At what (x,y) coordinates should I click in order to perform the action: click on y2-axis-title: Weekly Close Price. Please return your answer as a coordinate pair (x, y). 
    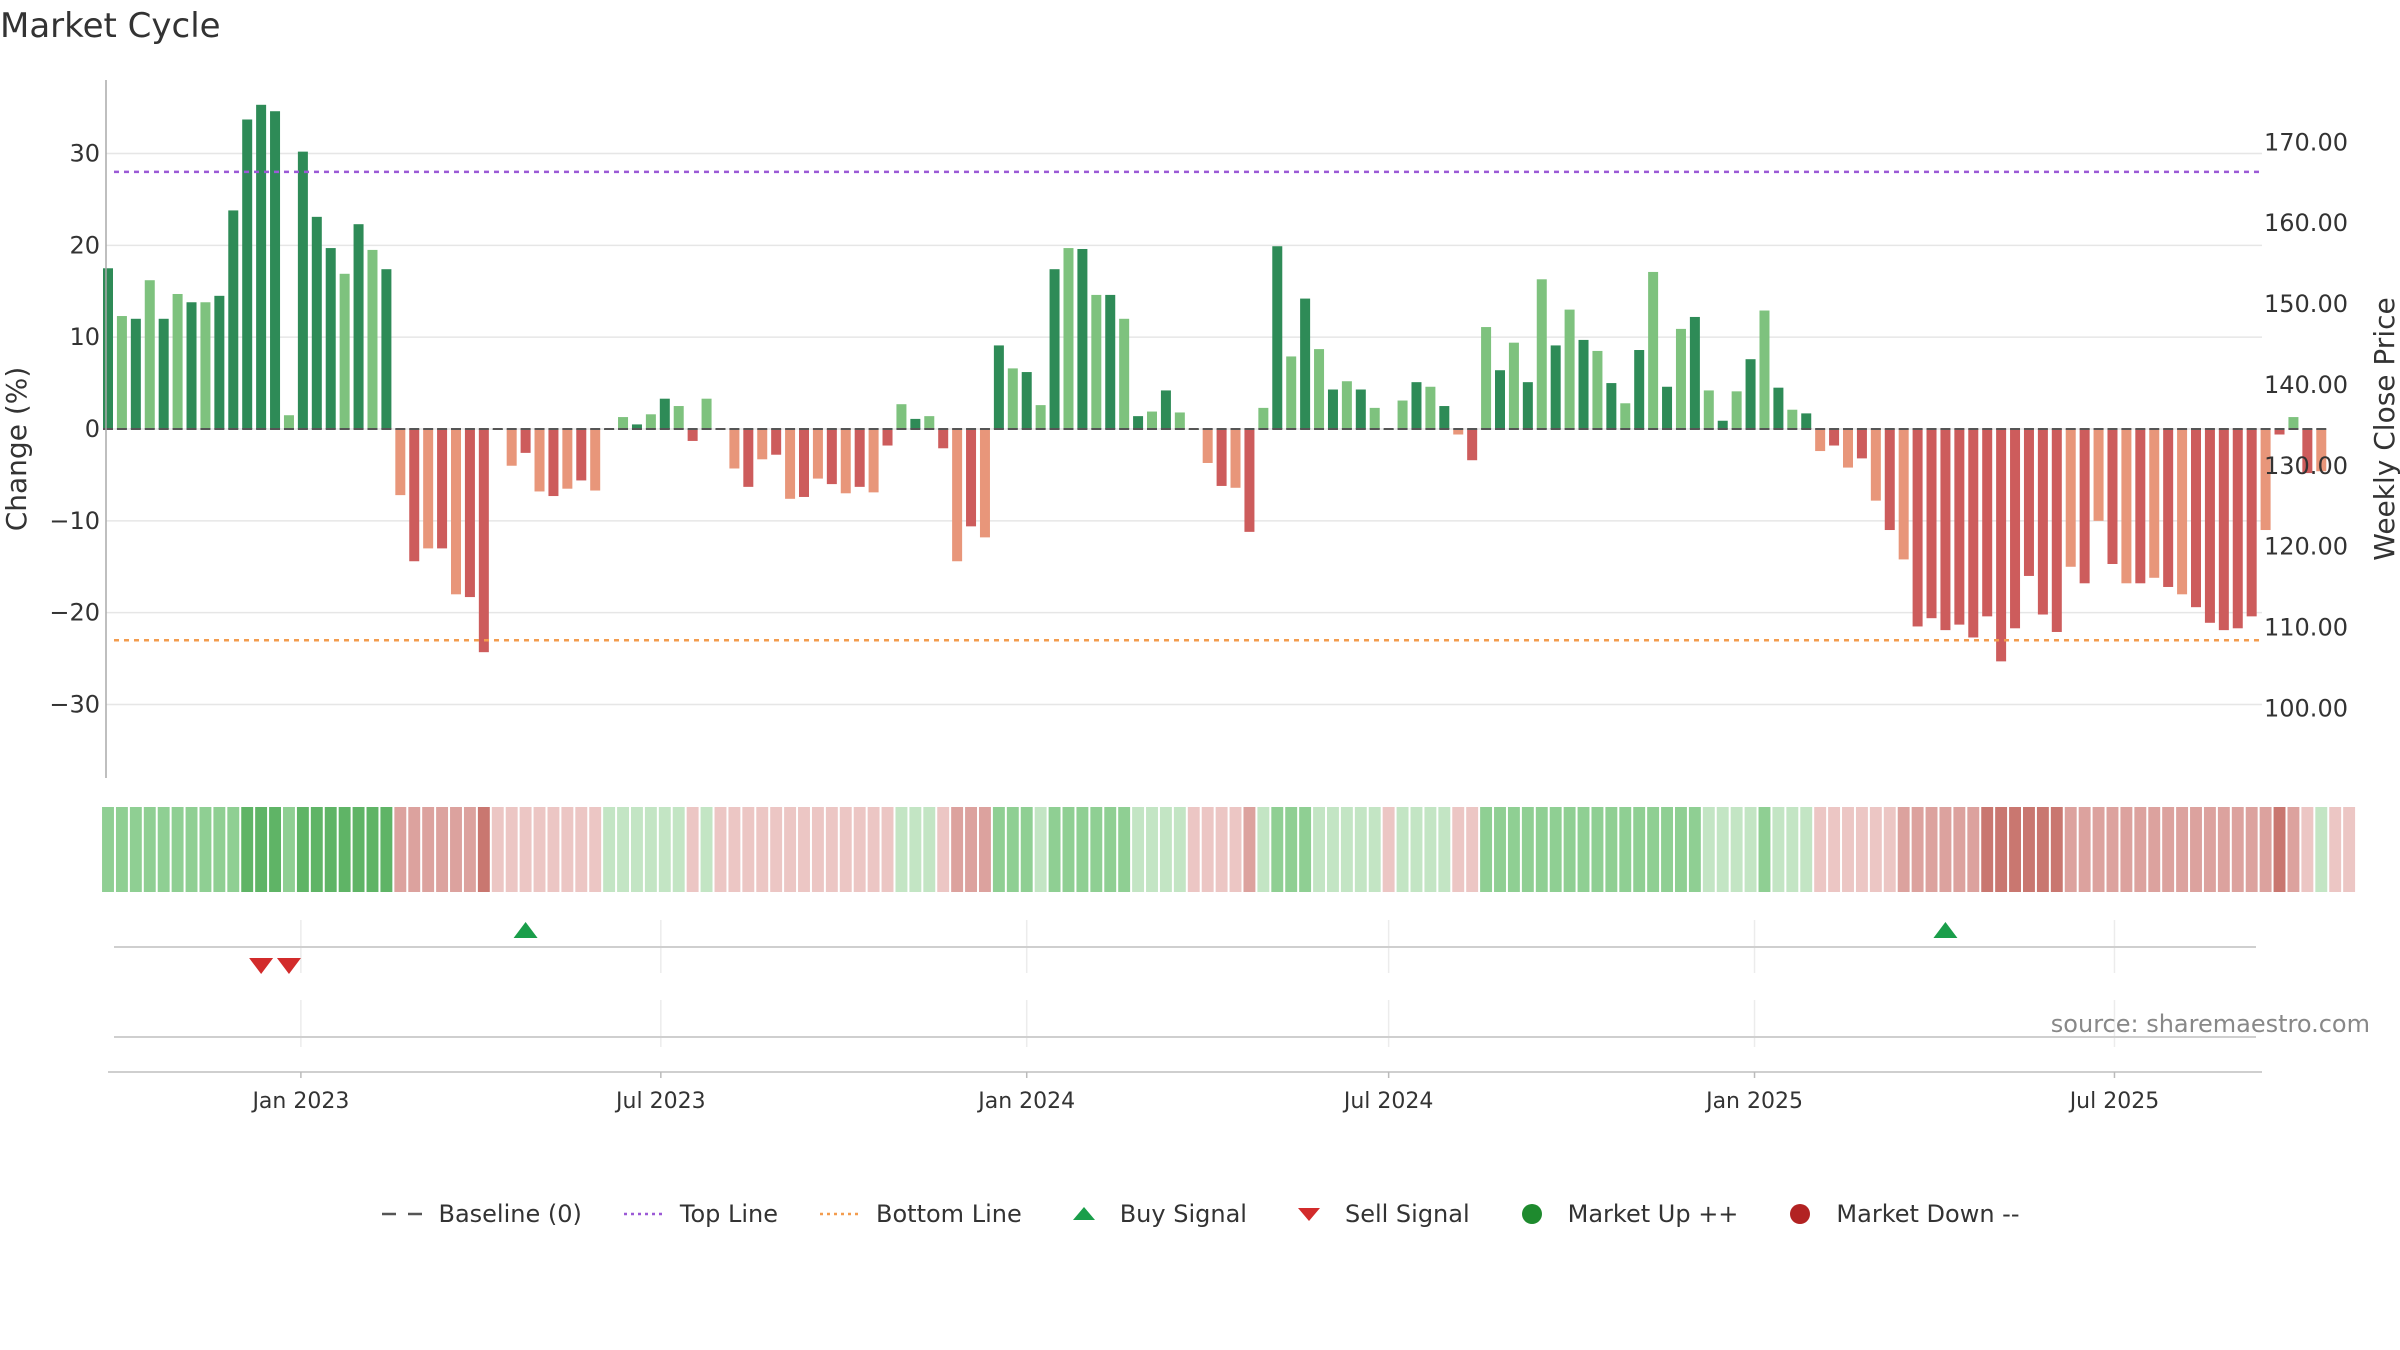
    Looking at the image, I should click on (2384, 428).